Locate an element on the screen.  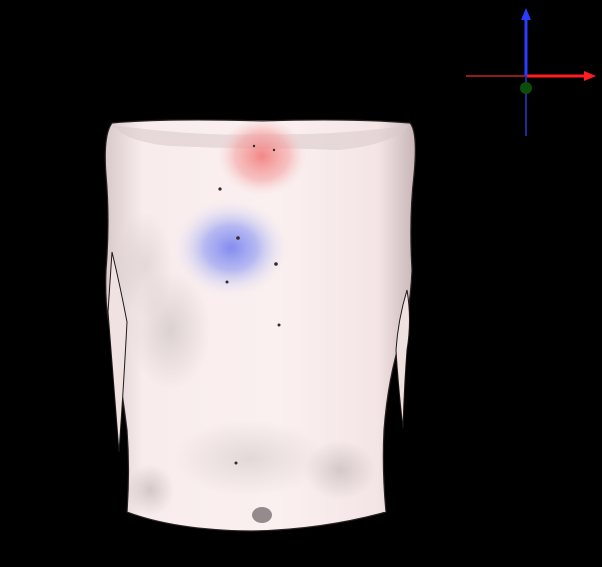
lower-abdomen-shadow is located at coordinates (250, 458).